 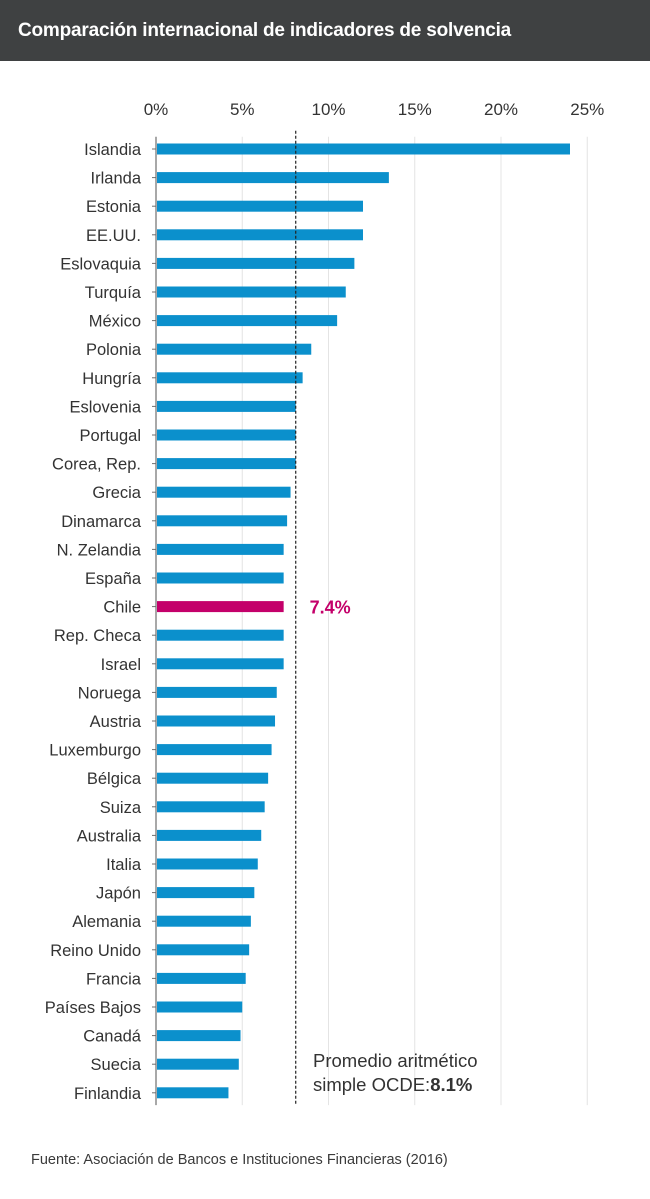 What do you see at coordinates (587, 109) in the screenshot?
I see `x-tick-label: 25%` at bounding box center [587, 109].